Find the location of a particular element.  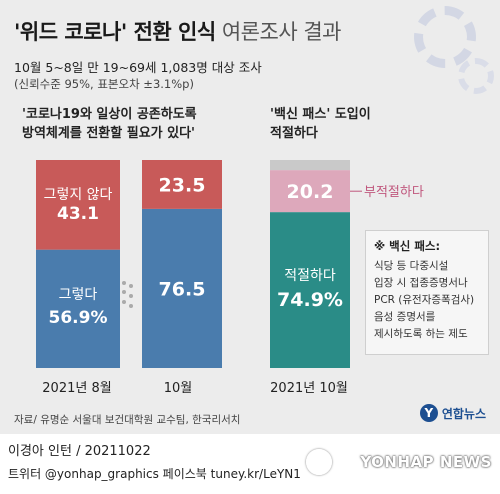

bar-label-yes-name: 그렇다 is located at coordinates (78, 295).